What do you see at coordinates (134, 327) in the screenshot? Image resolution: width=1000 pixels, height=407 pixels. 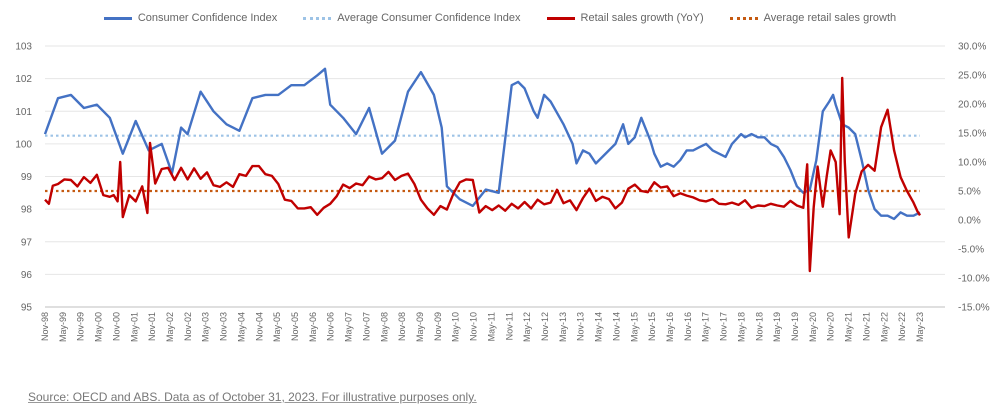 I see `x-tick-label: May-01` at bounding box center [134, 327].